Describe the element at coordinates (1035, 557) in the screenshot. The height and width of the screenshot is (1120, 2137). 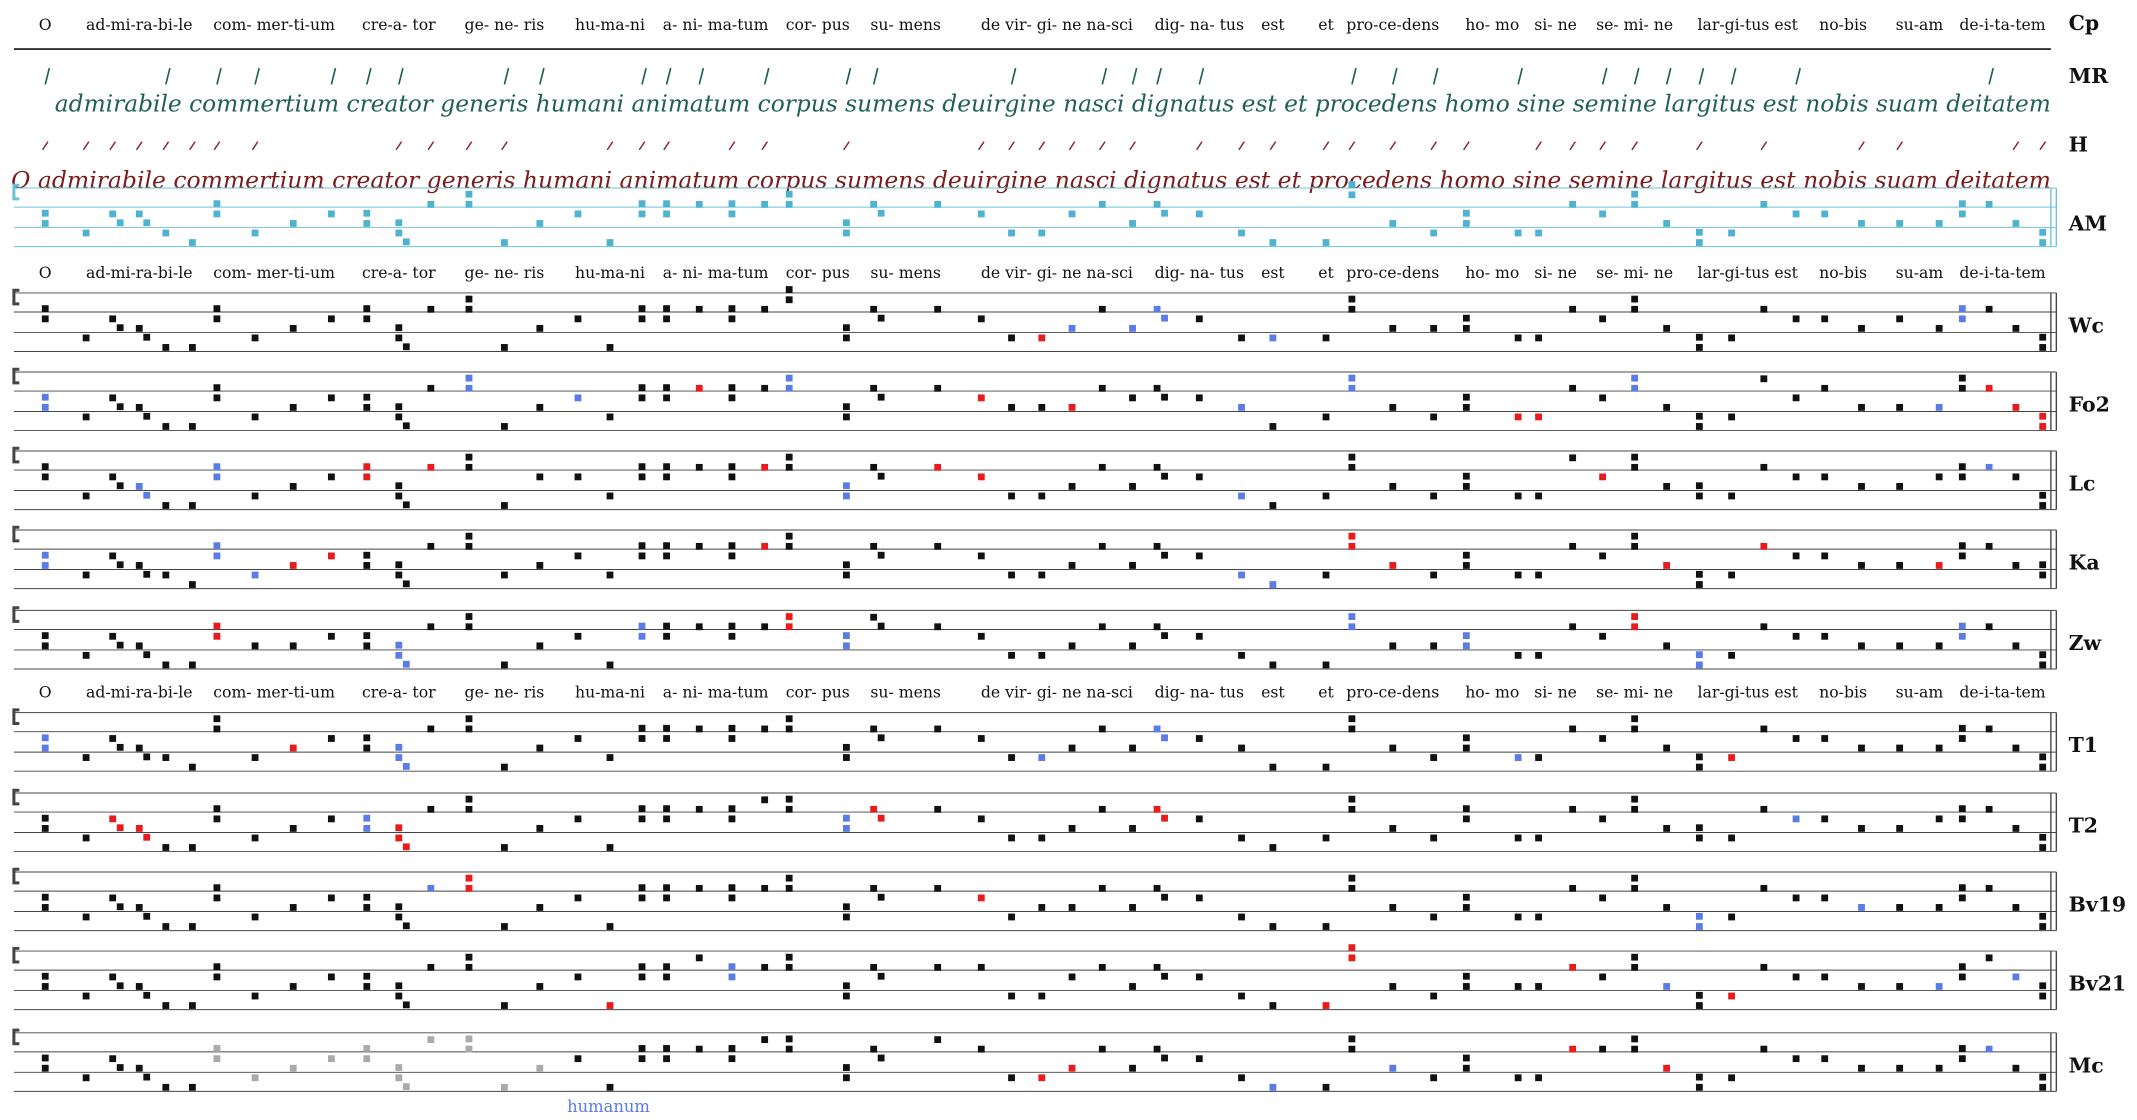
I see `staff` at that location.